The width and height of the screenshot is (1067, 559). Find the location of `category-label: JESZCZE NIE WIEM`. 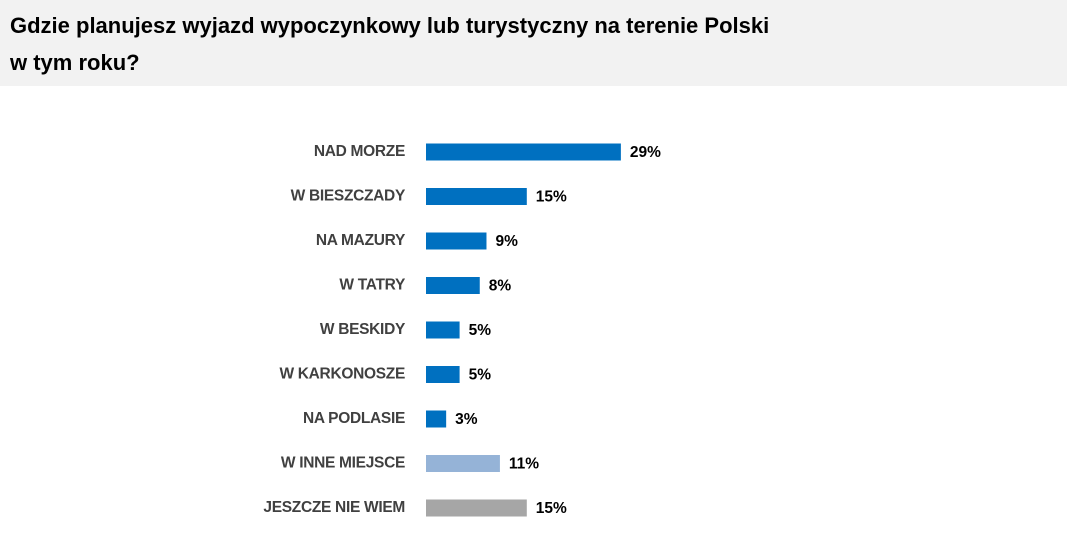

category-label: JESZCZE NIE WIEM is located at coordinates (334, 507).